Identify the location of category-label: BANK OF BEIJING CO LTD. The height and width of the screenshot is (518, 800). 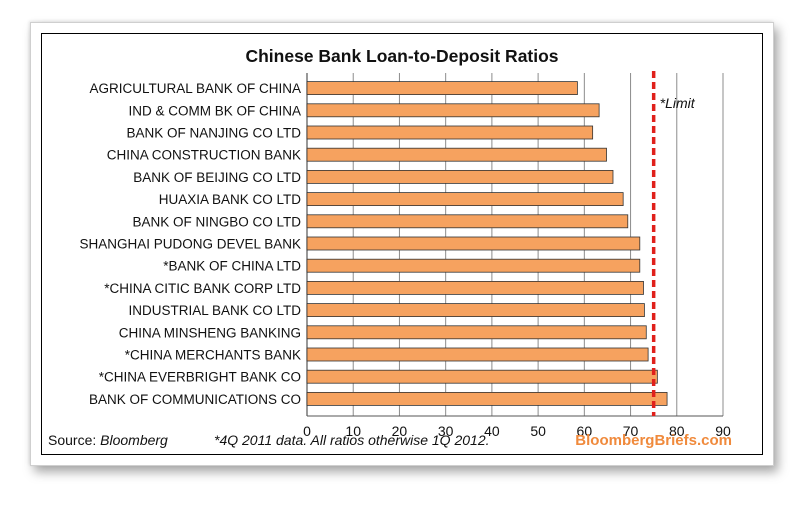
(217, 177).